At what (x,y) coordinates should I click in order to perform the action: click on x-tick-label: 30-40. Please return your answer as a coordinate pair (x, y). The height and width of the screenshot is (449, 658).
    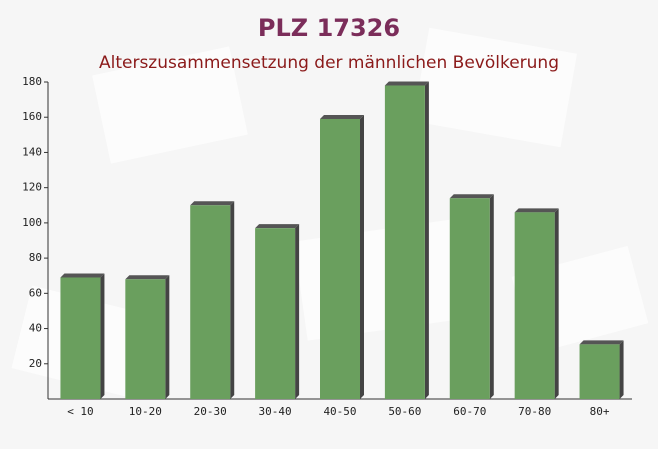
    Looking at the image, I should click on (275, 411).